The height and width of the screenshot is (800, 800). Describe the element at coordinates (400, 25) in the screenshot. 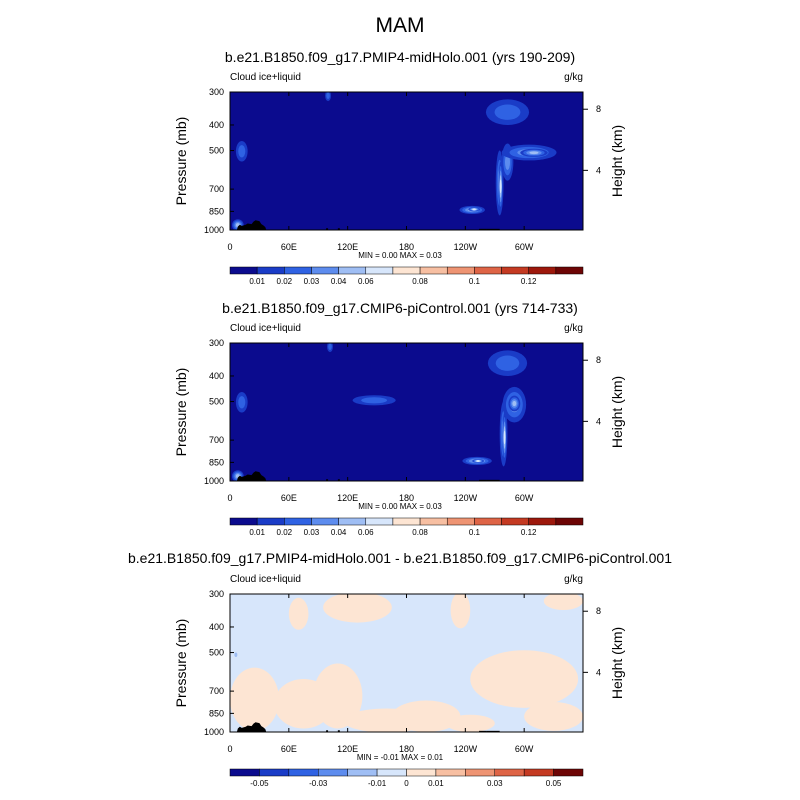

I see `figure-title: MAM` at that location.